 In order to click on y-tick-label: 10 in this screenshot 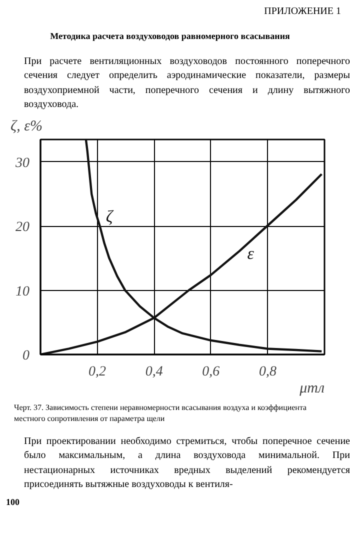, I will do `click(23, 292)`.